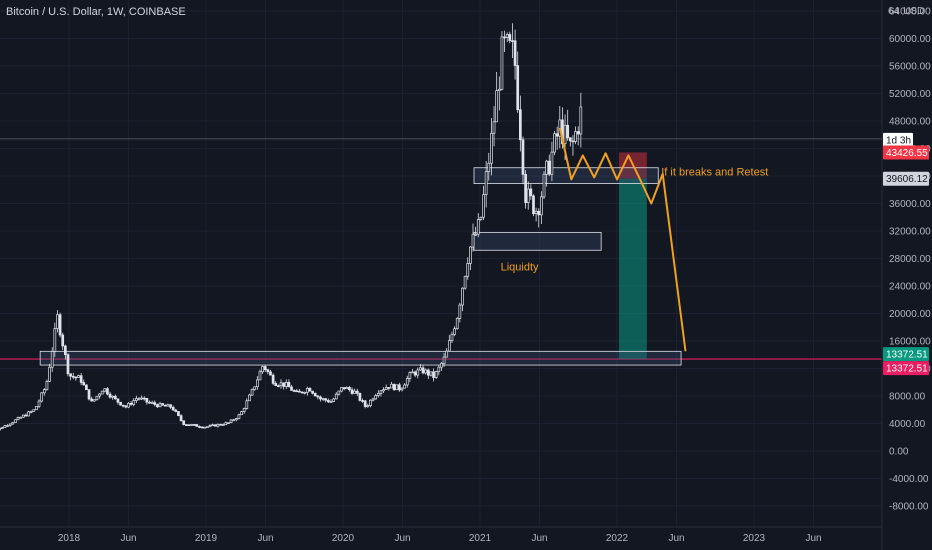 The image size is (932, 550). Describe the element at coordinates (910, 259) in the screenshot. I see `y-tick-label: 28000.00` at that location.